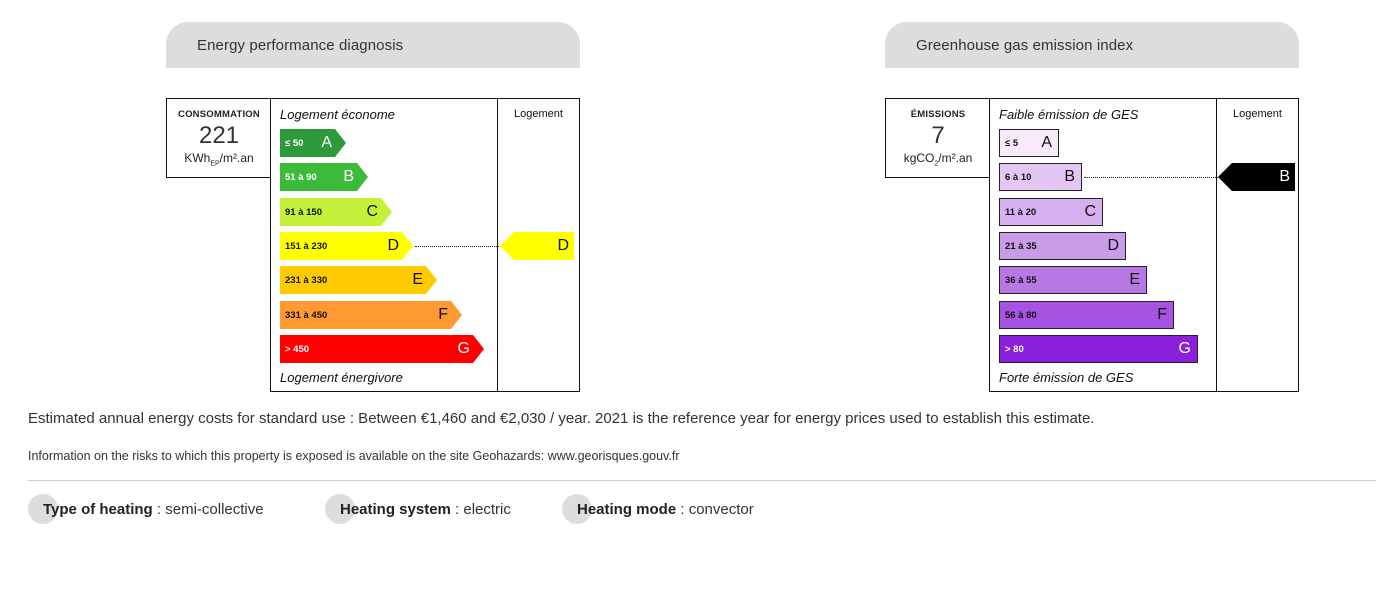 This screenshot has width=1376, height=596. What do you see at coordinates (480, 509) in the screenshot?
I see `feature-value: : electric` at bounding box center [480, 509].